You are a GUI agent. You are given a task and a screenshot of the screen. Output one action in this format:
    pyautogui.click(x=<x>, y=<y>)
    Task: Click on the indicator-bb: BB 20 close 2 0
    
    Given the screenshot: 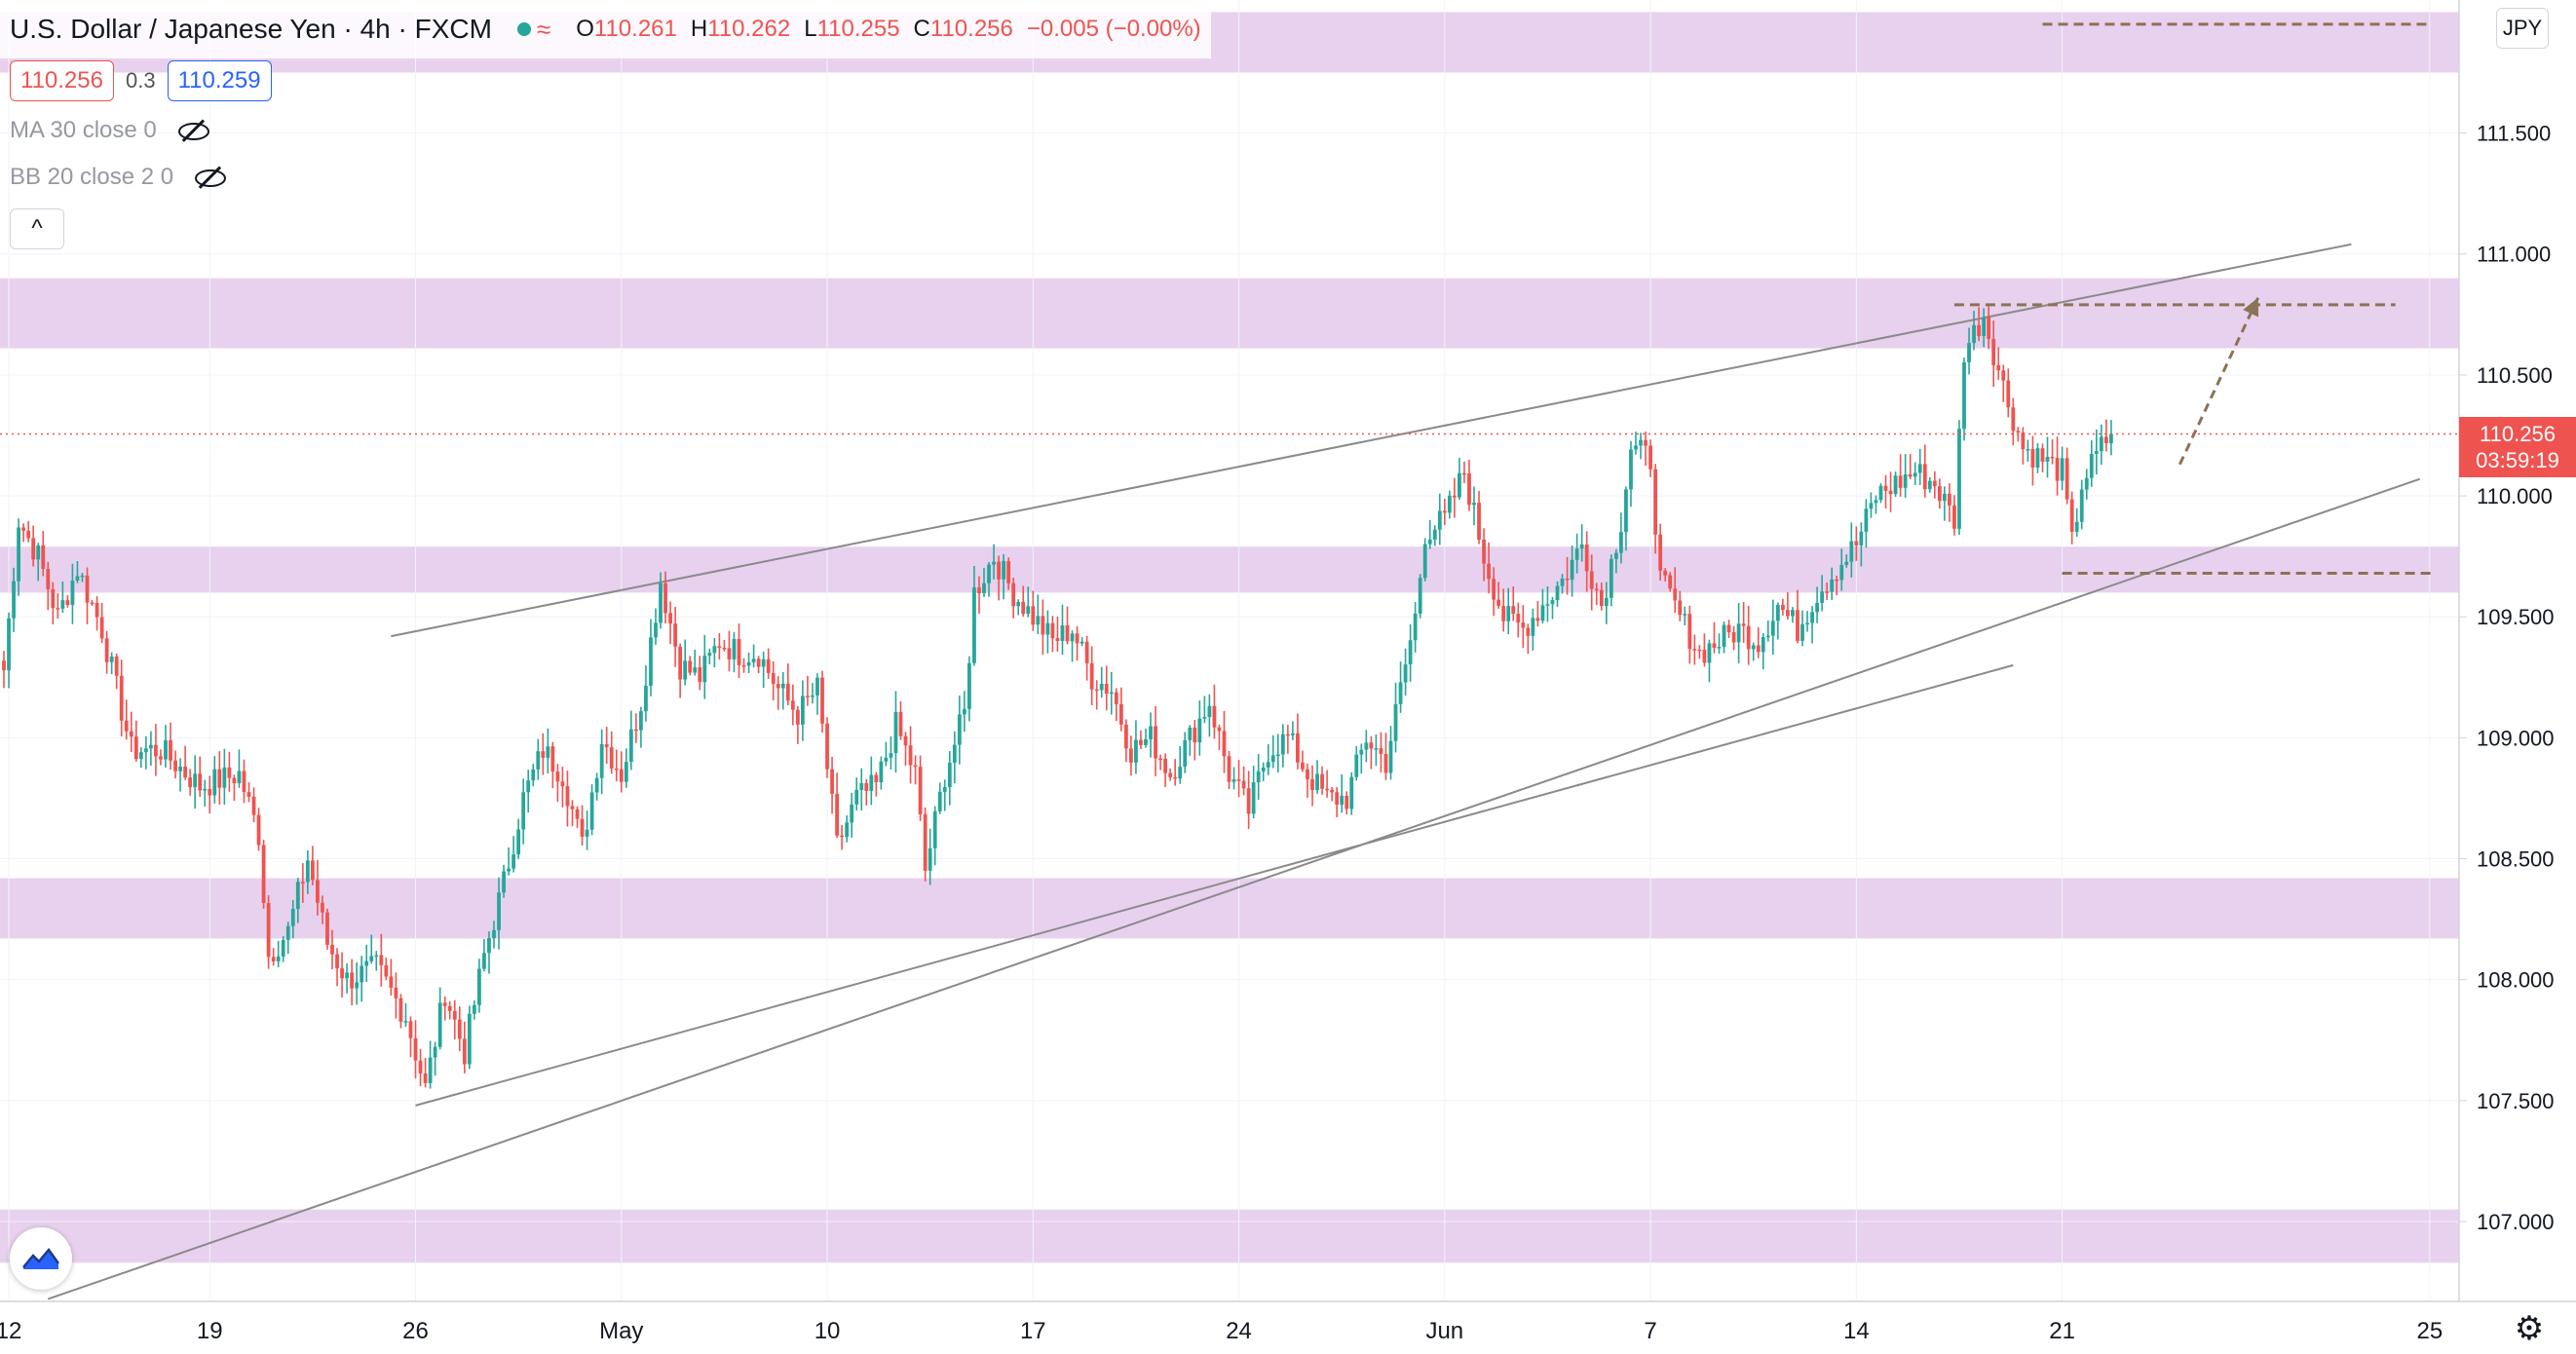 What is the action you would take?
    pyautogui.click(x=118, y=177)
    